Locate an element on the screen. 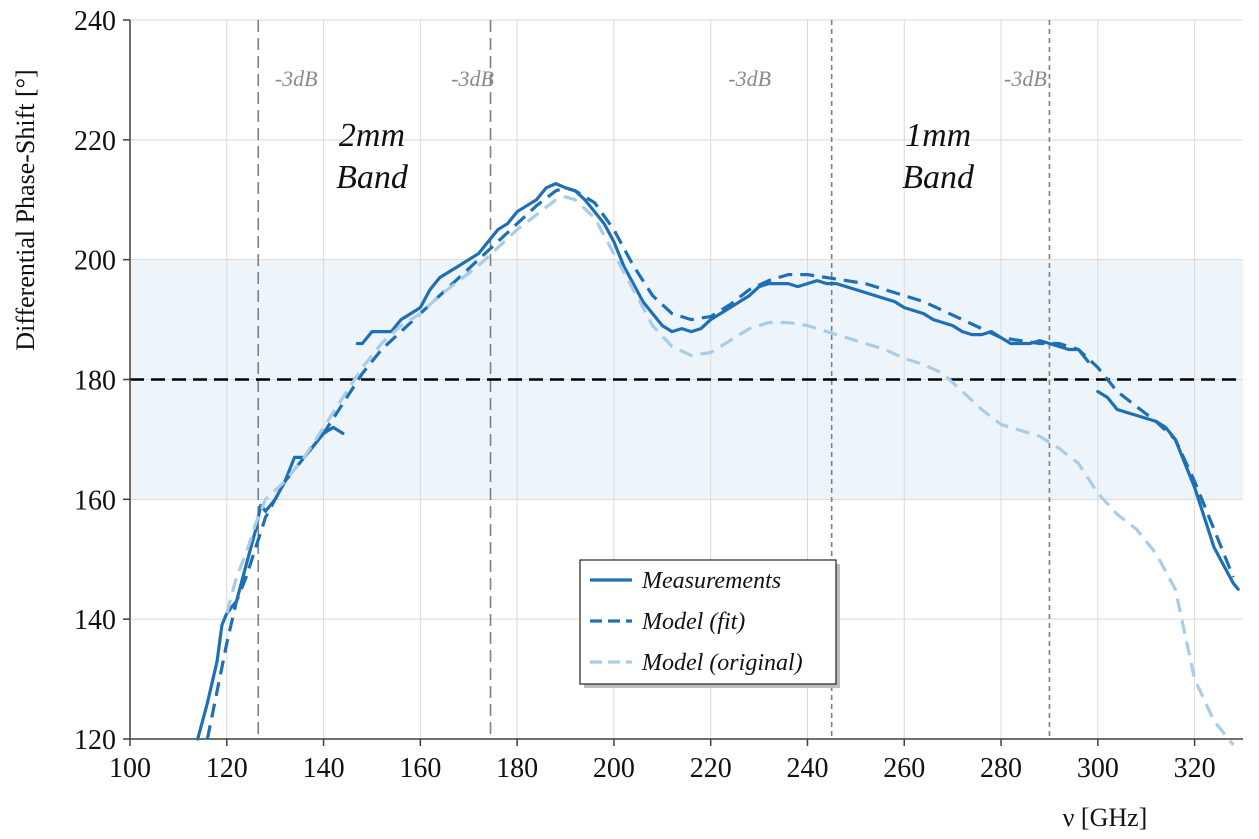 The width and height of the screenshot is (1259, 839). y-tick-label: 240 is located at coordinates (95, 21).